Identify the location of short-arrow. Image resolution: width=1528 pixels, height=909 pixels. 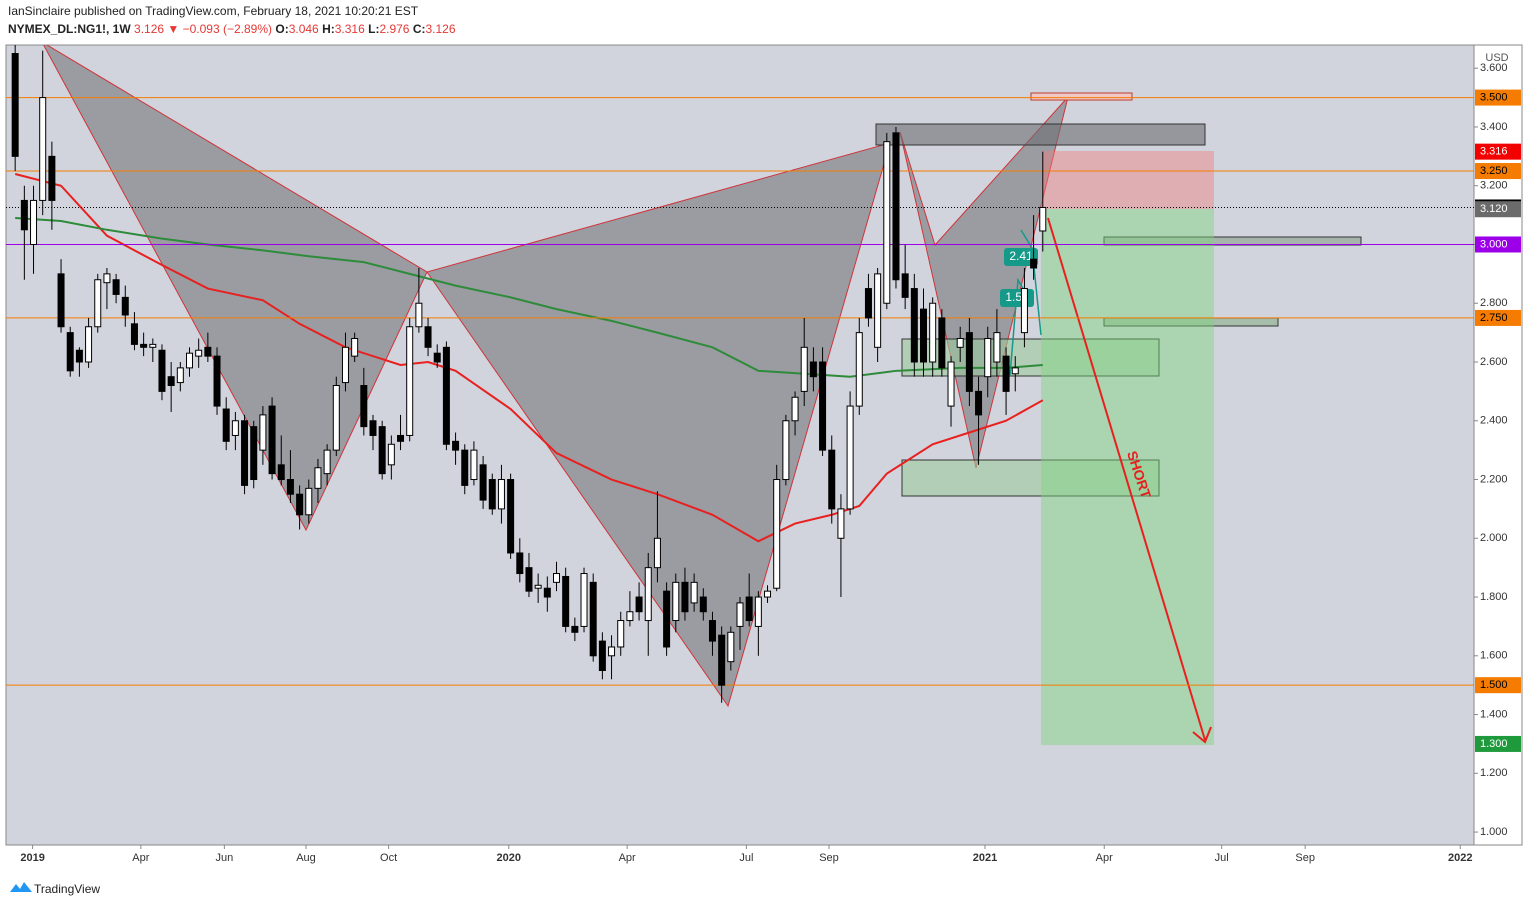
(1126, 479).